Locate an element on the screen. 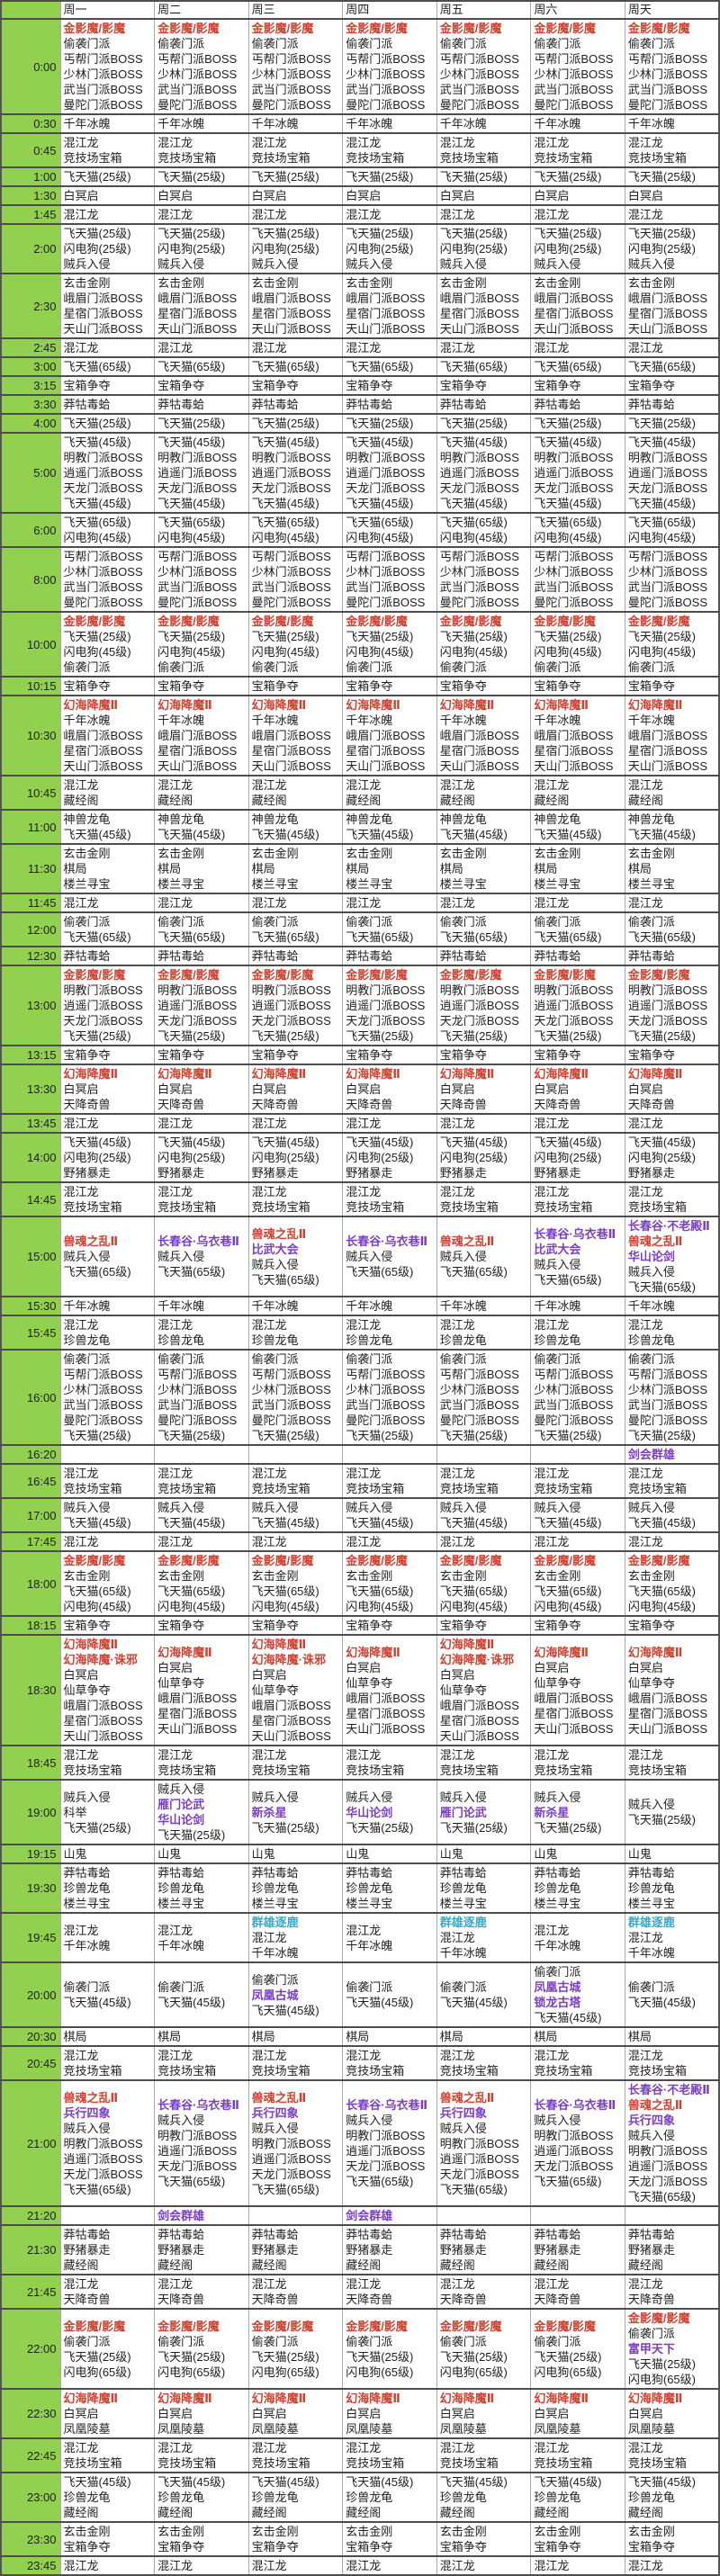 The width and height of the screenshot is (720, 2576). event-label: 宝箱争夺 is located at coordinates (87, 686).